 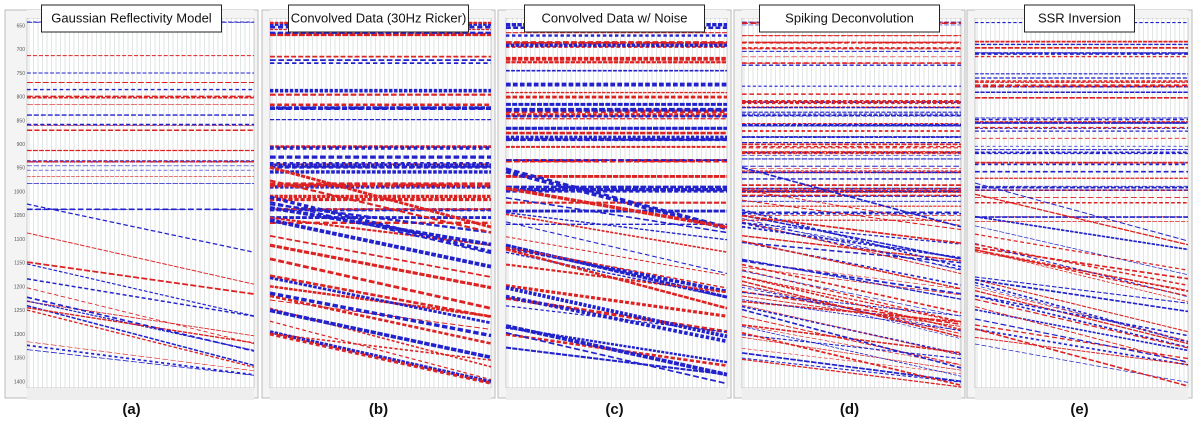 I want to click on panel-label: (b), so click(x=378, y=409).